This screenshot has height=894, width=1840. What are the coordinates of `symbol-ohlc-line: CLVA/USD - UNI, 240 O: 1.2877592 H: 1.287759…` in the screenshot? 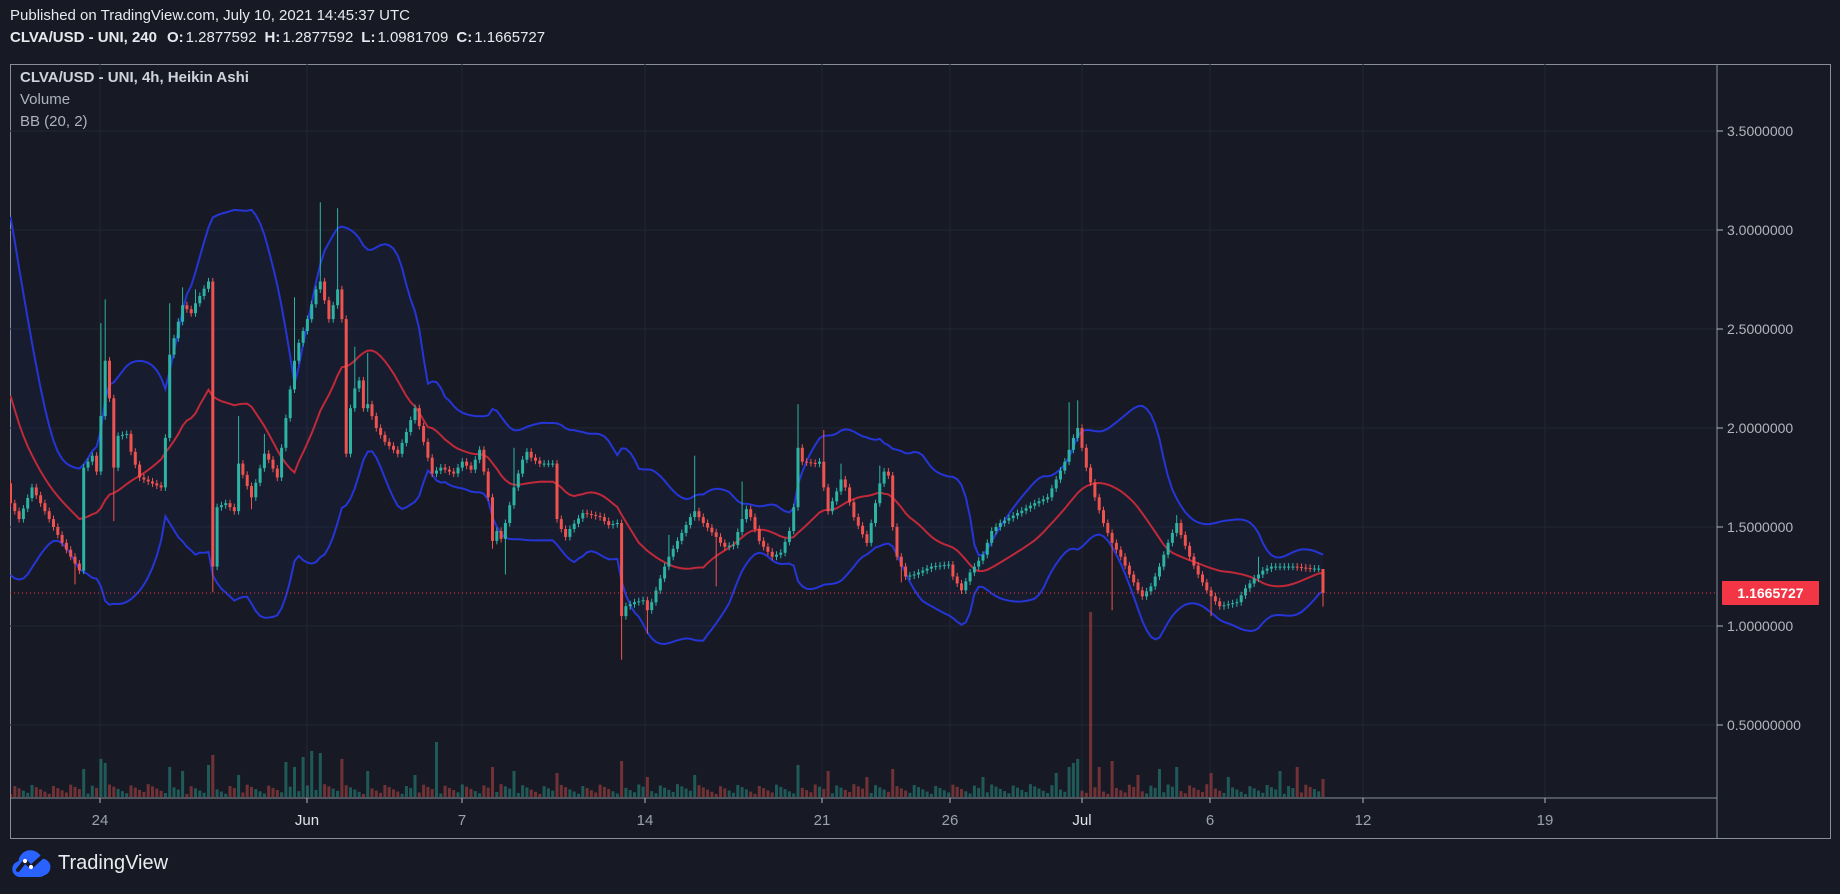 It's located at (278, 37).